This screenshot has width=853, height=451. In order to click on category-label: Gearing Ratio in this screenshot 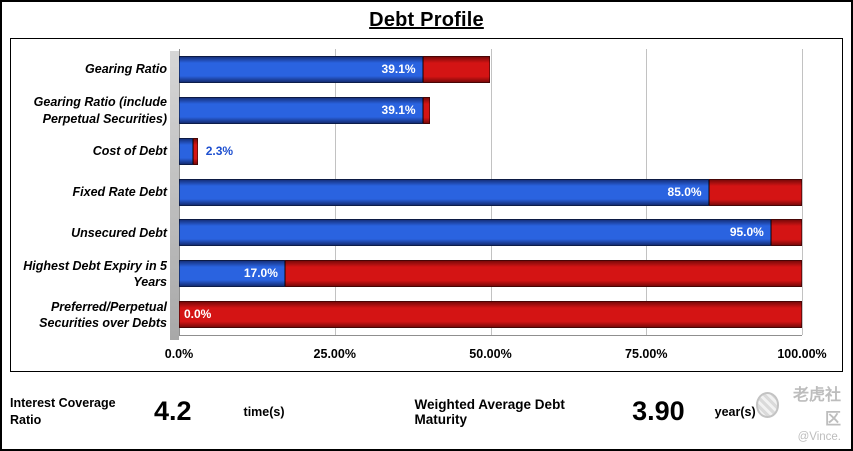, I will do `click(126, 69)`.